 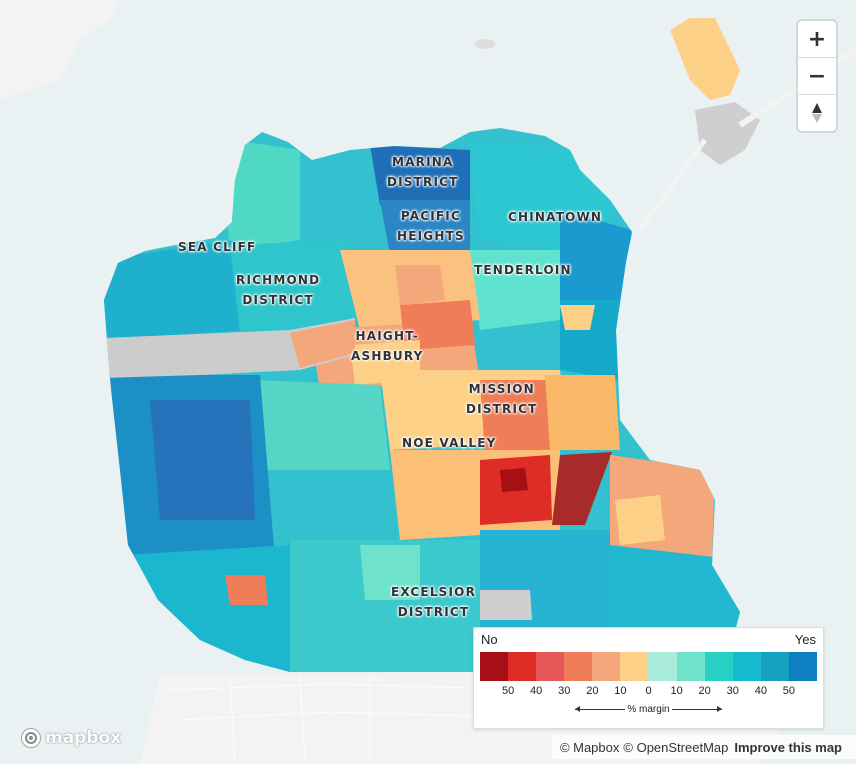 I want to click on legend: No Yes 50 40 30 20 10 0 10 20 30 40 50 % margin, so click(x=648, y=678).